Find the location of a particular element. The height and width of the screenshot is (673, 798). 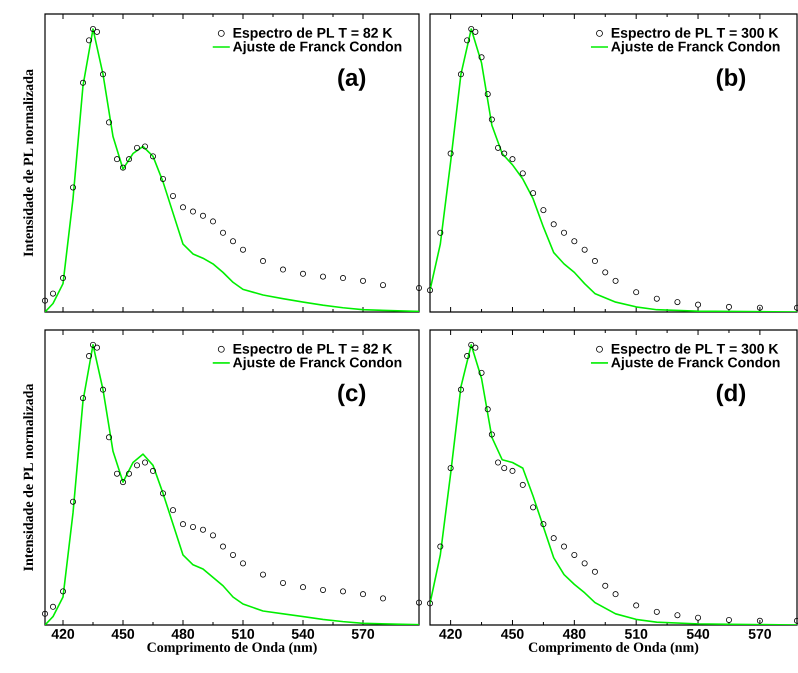

legend-label: Espectro de PL T = 300 K is located at coordinates (695, 34).